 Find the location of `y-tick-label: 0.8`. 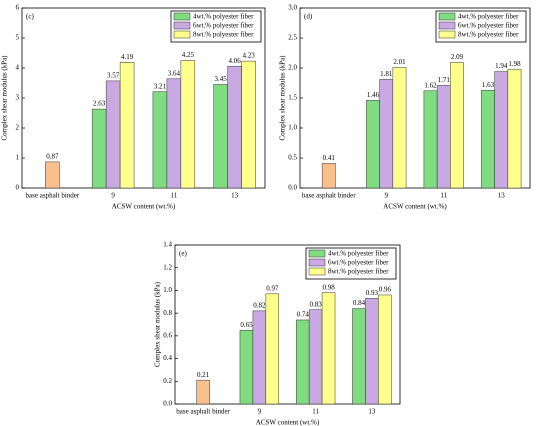

y-tick-label: 0.8 is located at coordinates (167, 313).